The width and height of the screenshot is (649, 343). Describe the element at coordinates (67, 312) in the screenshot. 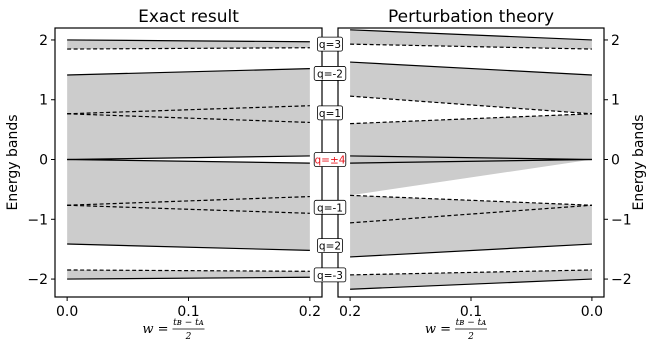

I see `exact-x-tick-label: 0.0` at that location.